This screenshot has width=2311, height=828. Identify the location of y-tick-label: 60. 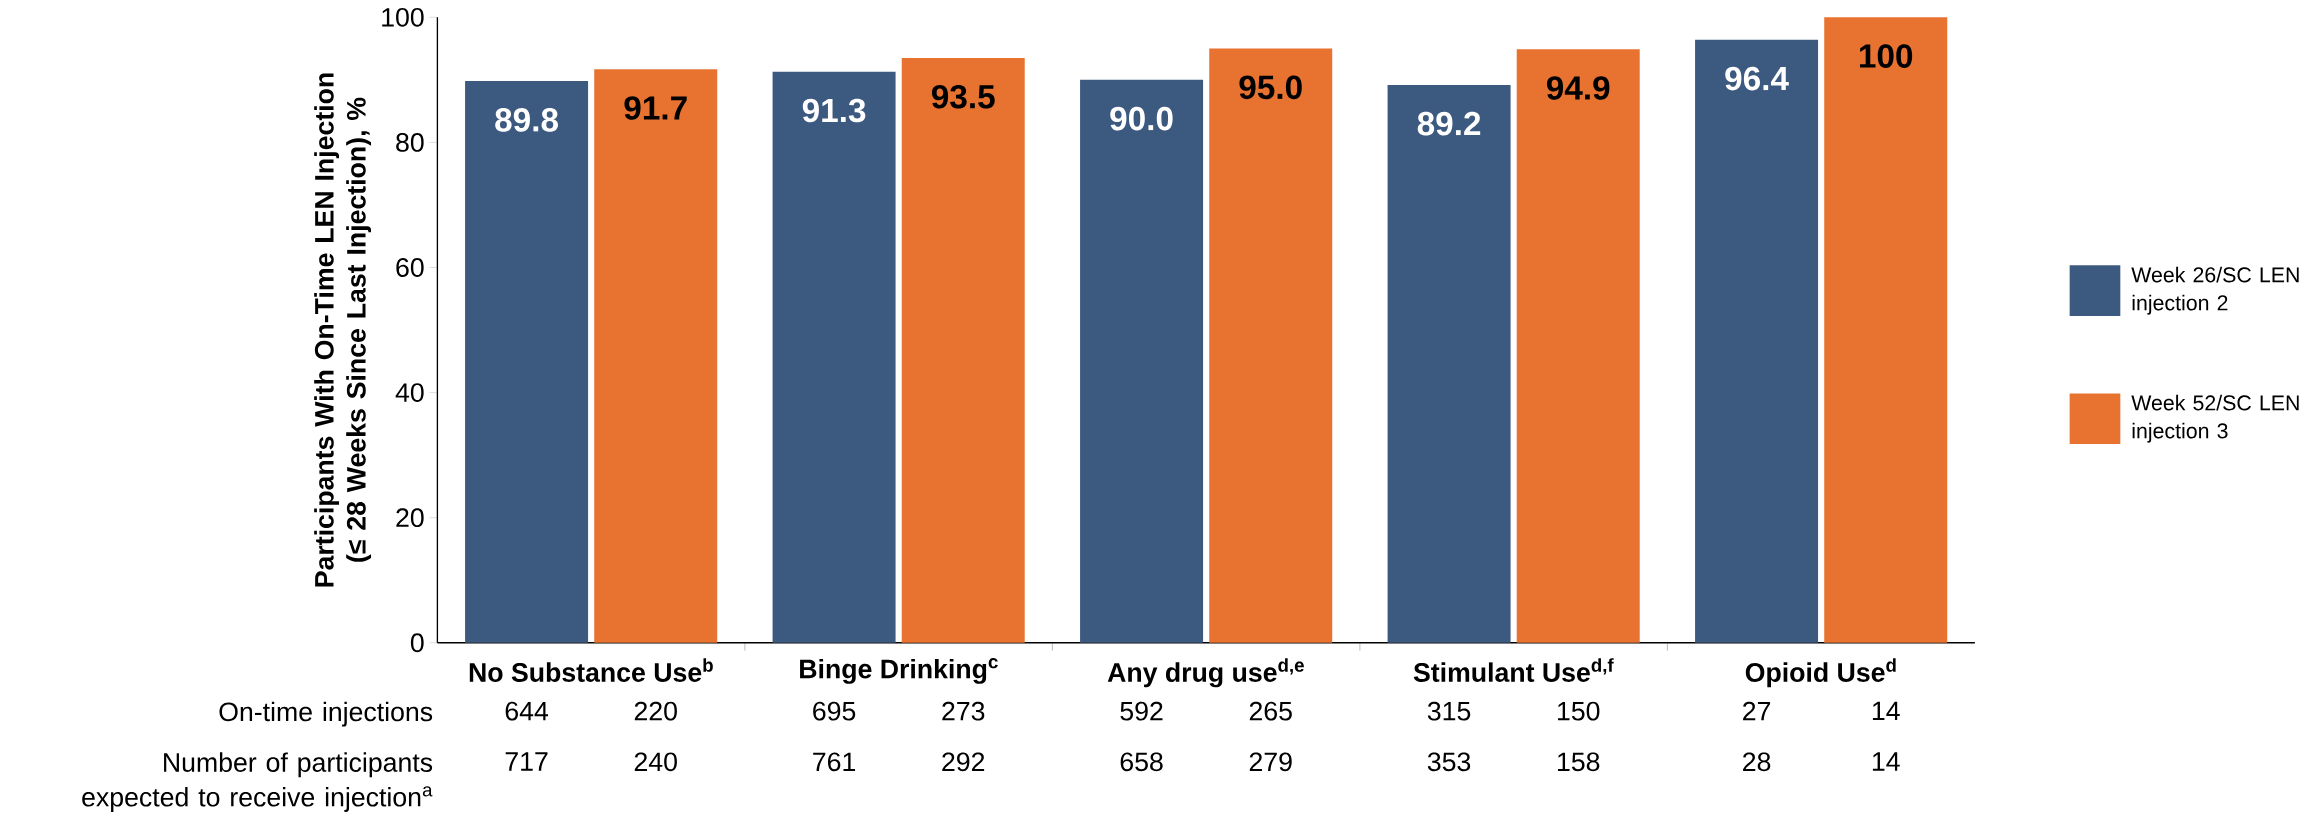
(410, 267).